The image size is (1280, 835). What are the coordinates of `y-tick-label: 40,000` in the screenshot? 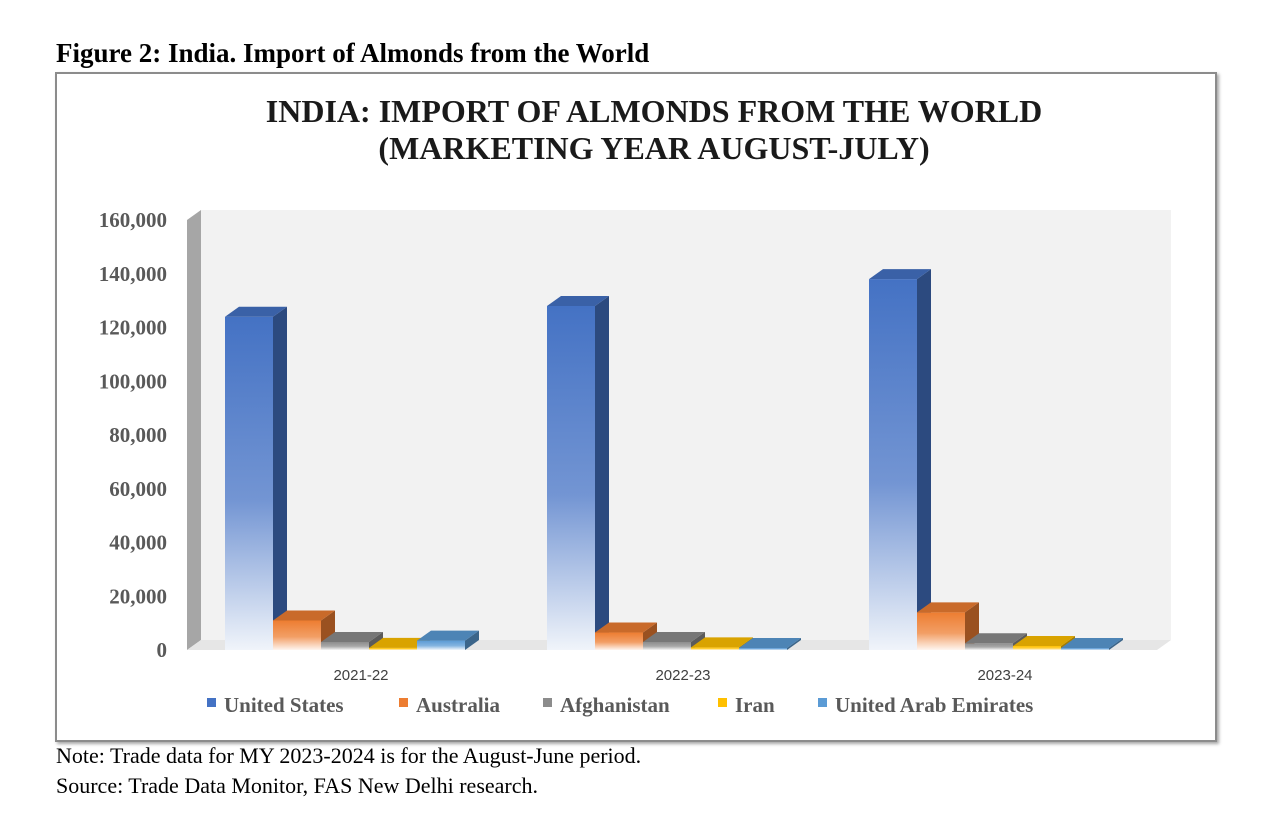 It's located at (138, 543).